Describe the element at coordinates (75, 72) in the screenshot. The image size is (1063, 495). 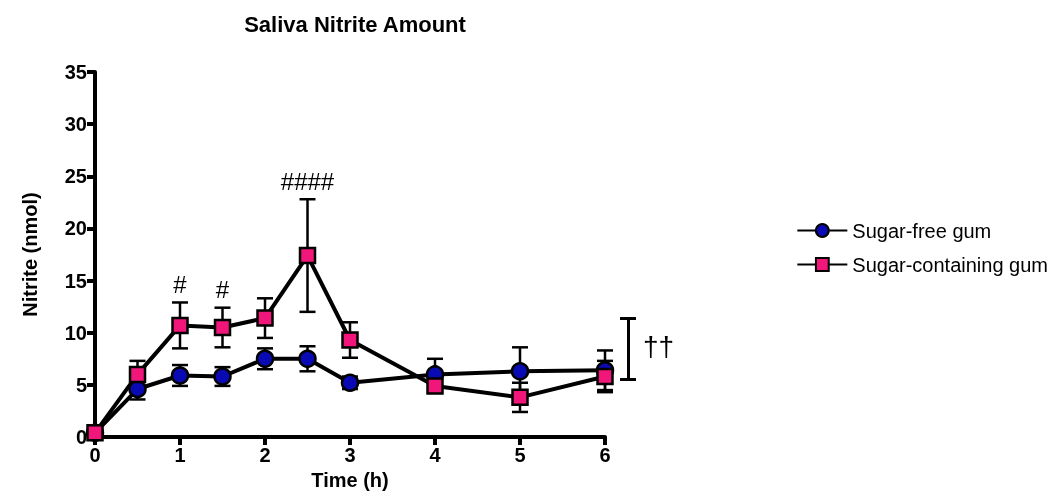
I see `y-tick-label: 35` at that location.